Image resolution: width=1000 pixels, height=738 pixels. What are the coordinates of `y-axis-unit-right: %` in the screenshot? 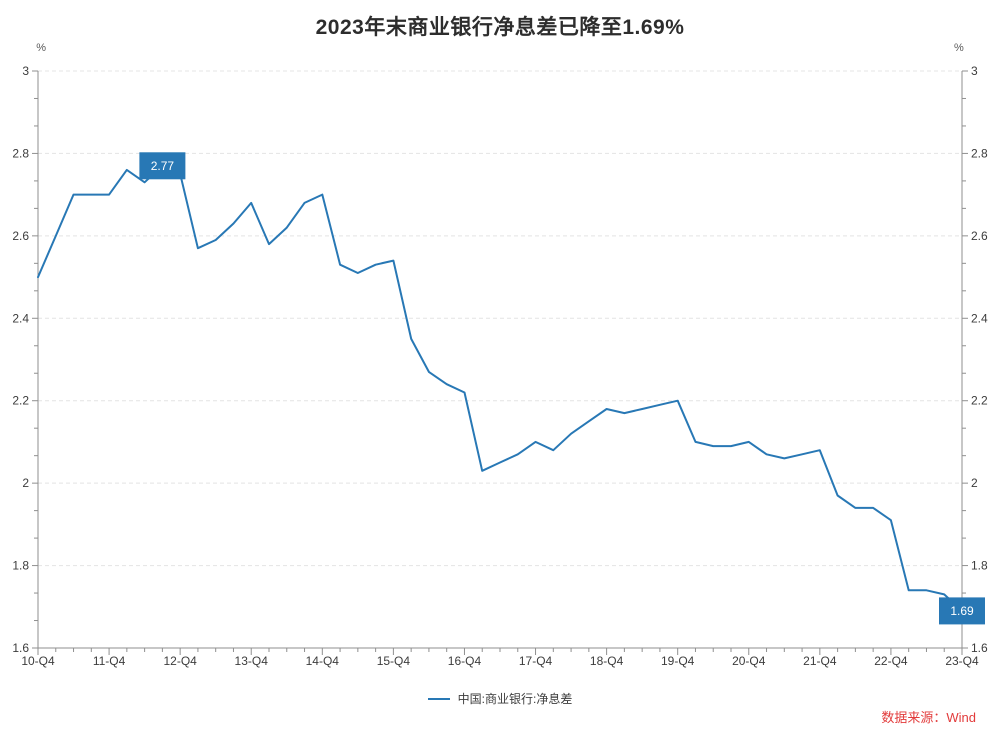 It's located at (959, 48).